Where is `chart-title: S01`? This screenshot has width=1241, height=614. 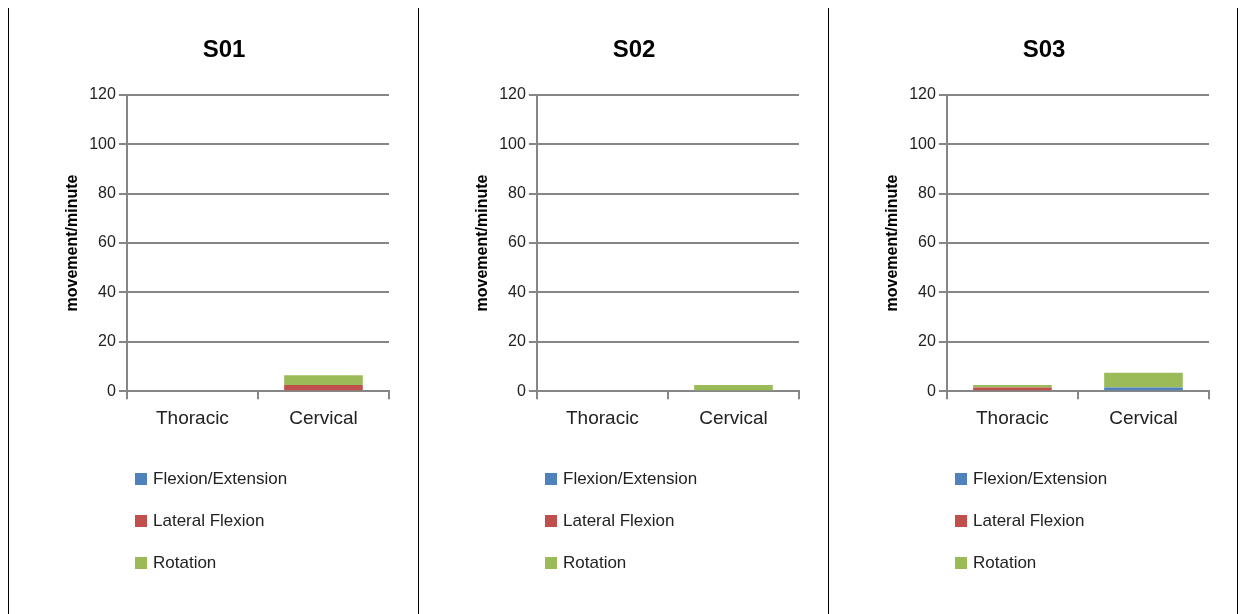
chart-title: S01 is located at coordinates (224, 49).